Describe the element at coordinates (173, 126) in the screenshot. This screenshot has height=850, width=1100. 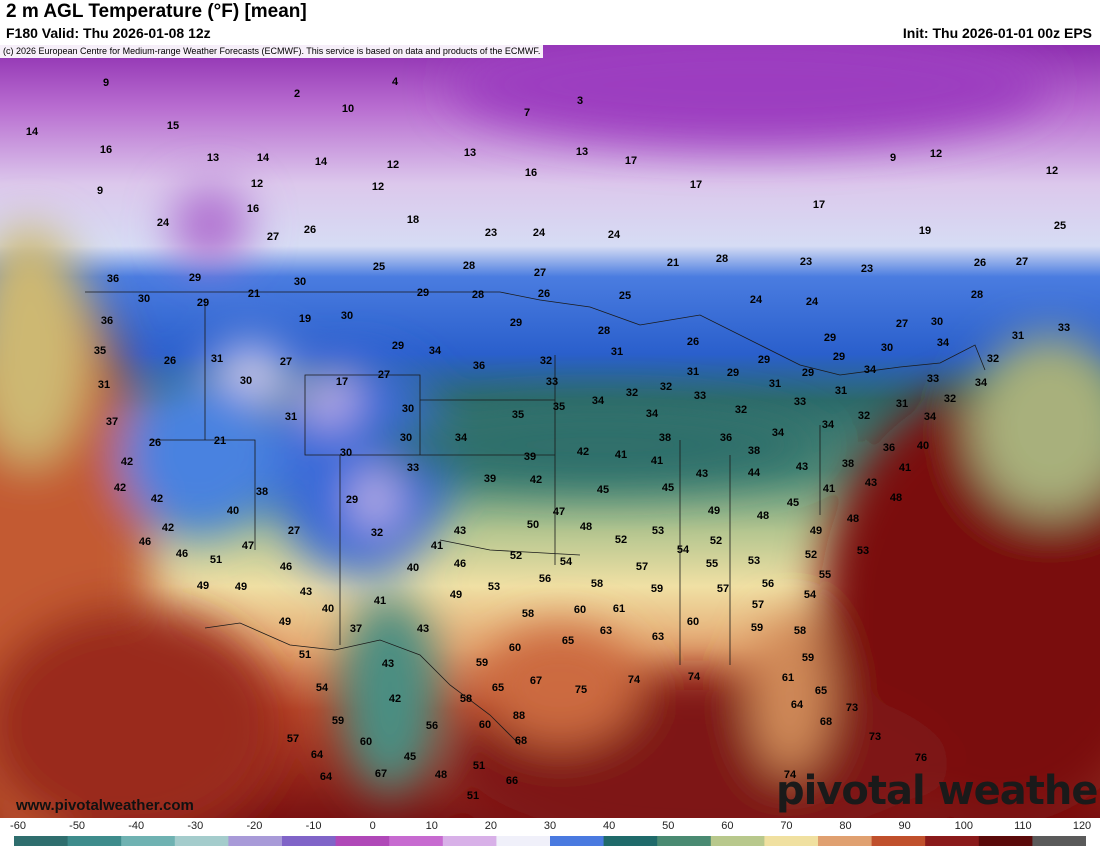
I see `station-temperature: 15` at that location.